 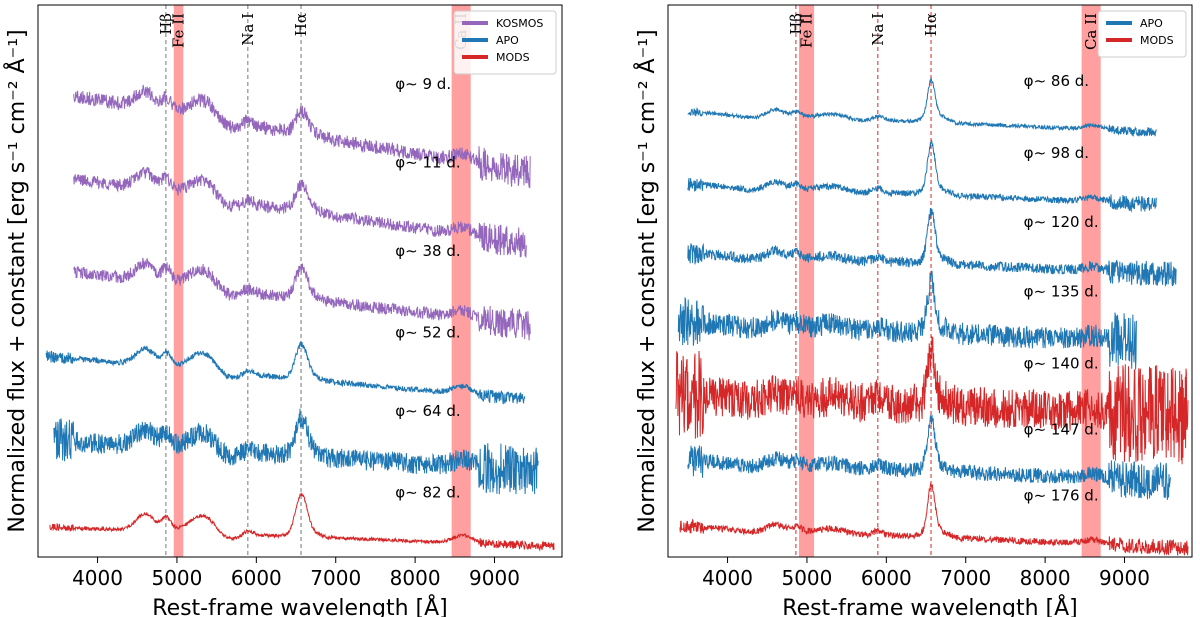 What do you see at coordinates (886, 578) in the screenshot?
I see `x-tick-label-right-2: 6000` at bounding box center [886, 578].